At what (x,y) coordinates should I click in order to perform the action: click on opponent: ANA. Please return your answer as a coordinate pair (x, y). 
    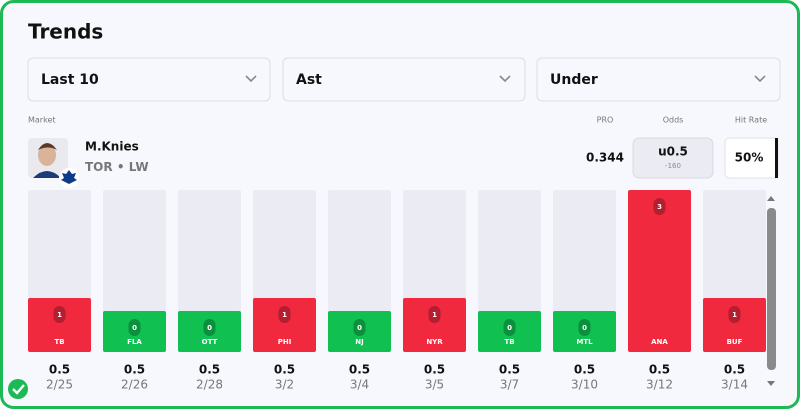
    Looking at the image, I should click on (659, 342).